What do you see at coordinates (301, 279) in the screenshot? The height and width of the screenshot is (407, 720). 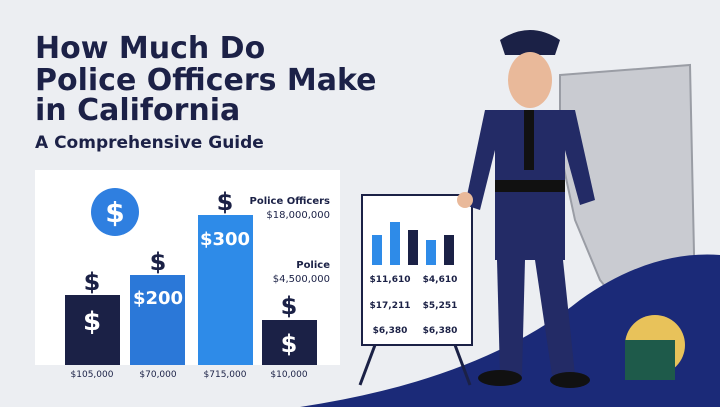 I see `legend-value: $4,500,000` at bounding box center [301, 279].